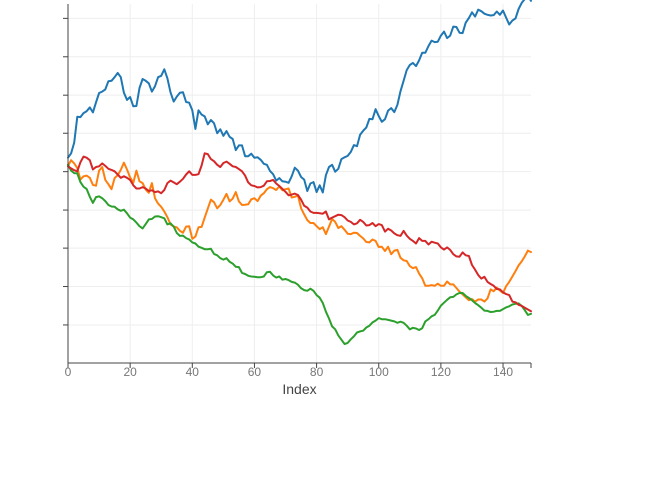 The height and width of the screenshot is (493, 656). Describe the element at coordinates (503, 372) in the screenshot. I see `x-tick-label: 140` at that location.